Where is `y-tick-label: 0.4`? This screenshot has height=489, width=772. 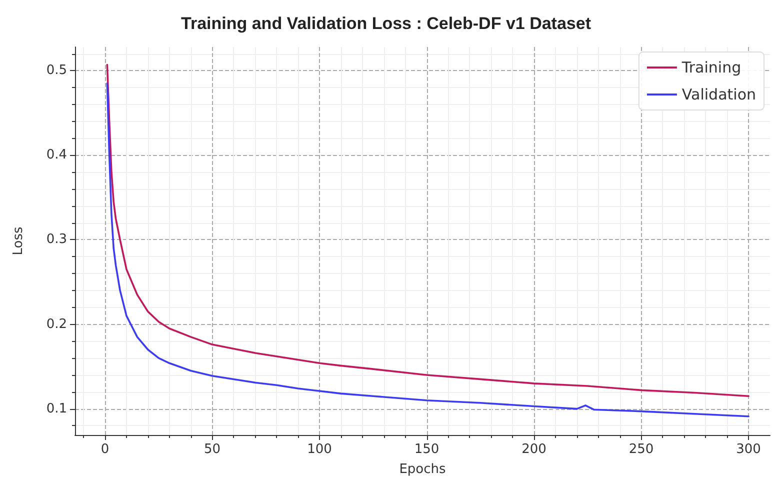
y-tick-label: 0.4 is located at coordinates (56, 155).